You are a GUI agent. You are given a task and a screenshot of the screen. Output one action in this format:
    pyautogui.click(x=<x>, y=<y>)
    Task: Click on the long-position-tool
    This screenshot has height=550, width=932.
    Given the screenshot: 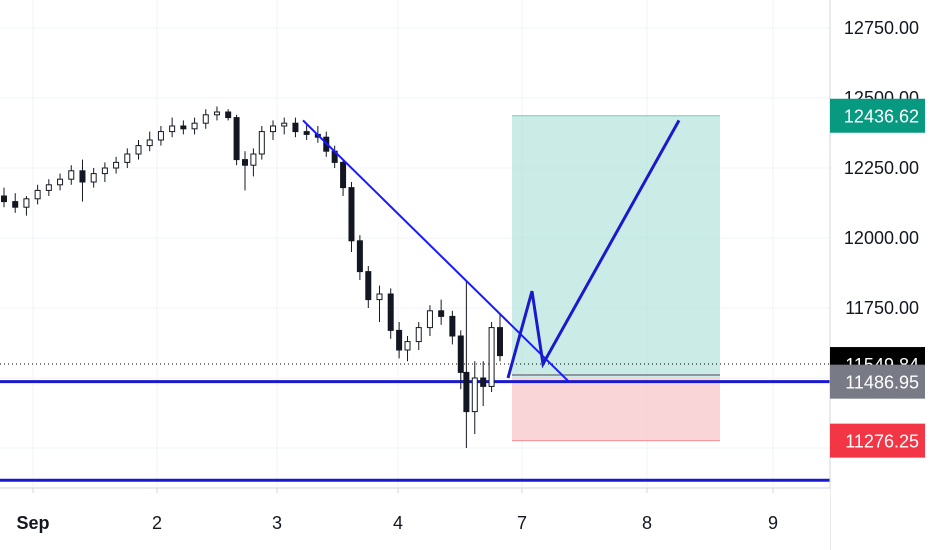 What is the action you would take?
    pyautogui.click(x=616, y=278)
    